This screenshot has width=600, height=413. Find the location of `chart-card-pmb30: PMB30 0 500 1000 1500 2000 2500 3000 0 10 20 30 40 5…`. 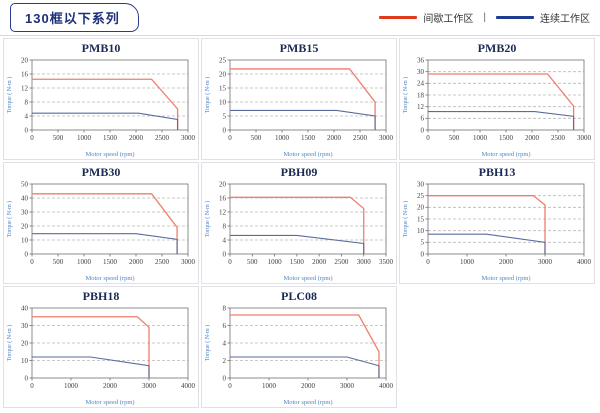

chart-card-pmb30: PMB30 0 500 1000 1500 2000 2500 3000 0 10 20 30 40 5… is located at coordinates (101, 223).